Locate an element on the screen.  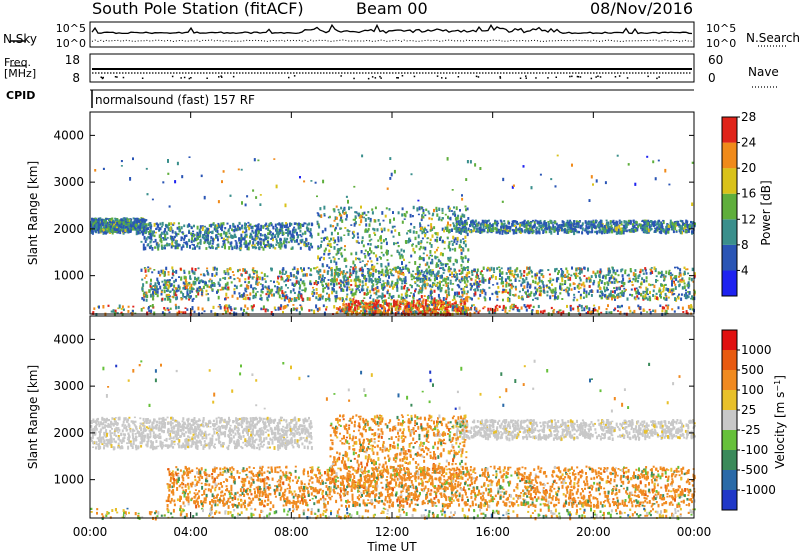
beam-label: Beam 00 is located at coordinates (392, 9).